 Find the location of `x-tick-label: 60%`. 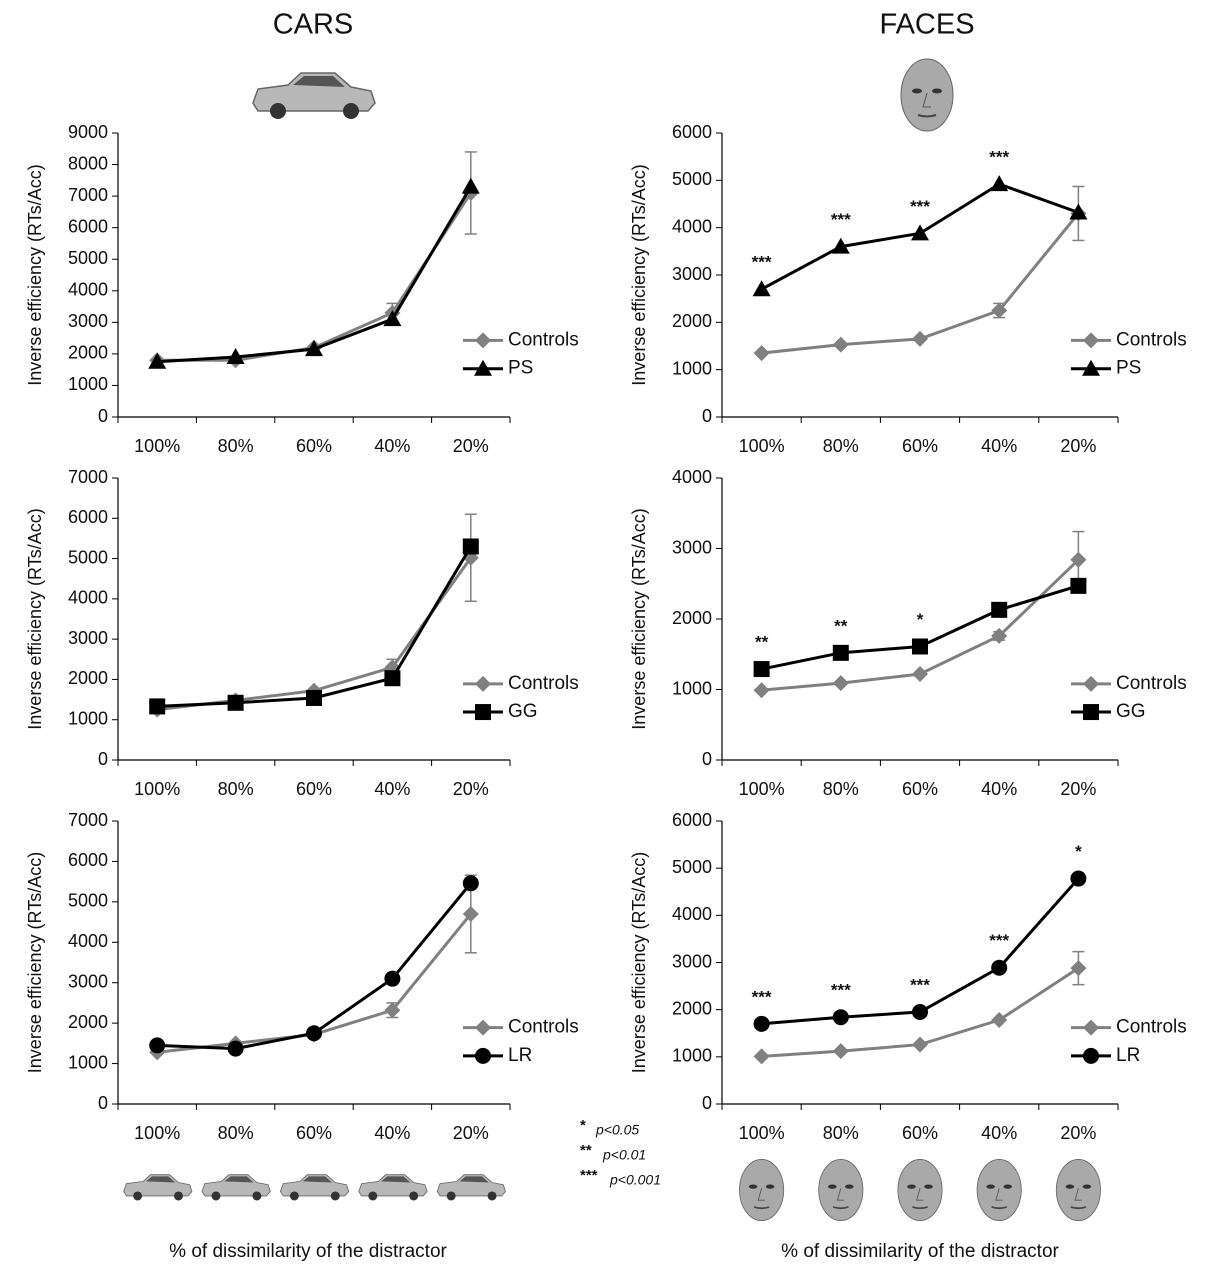

x-tick-label: 60% is located at coordinates (920, 446).